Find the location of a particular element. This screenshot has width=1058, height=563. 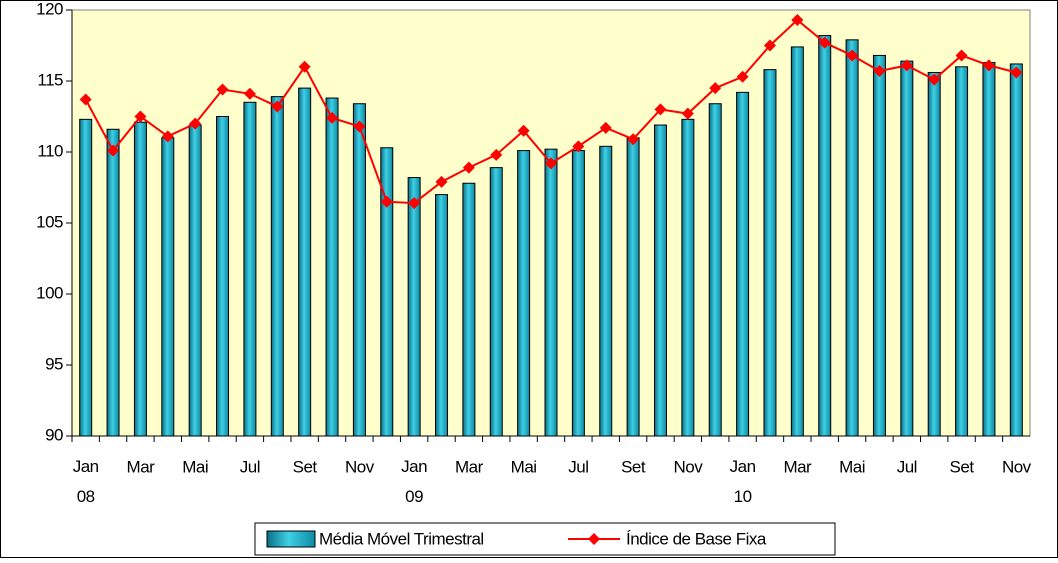

legend is located at coordinates (545, 539).